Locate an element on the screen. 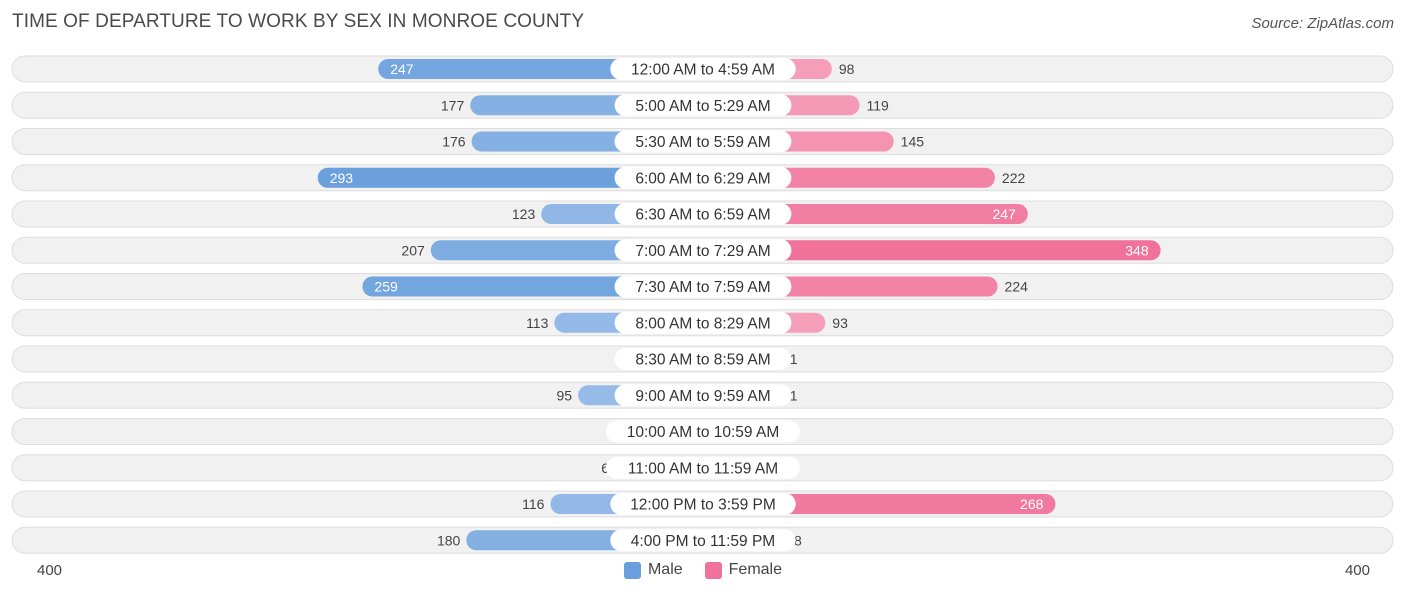  category-label: 12:00 PM to 3:59 PM is located at coordinates (703, 505).